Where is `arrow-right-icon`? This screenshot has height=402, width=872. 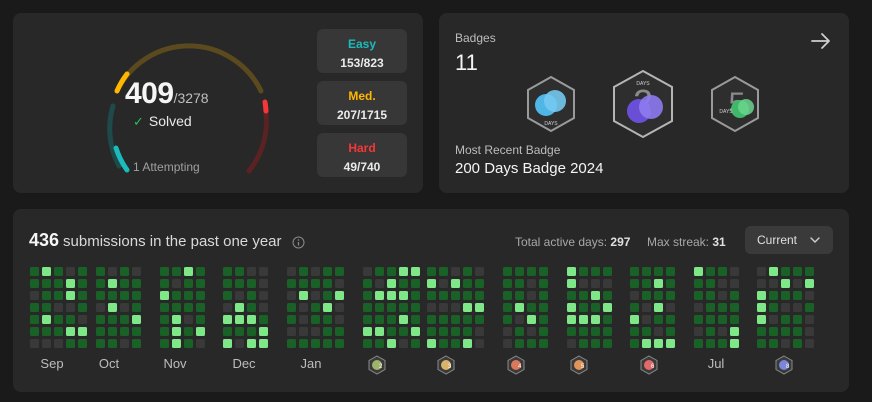
arrow-right-icon is located at coordinates (821, 41).